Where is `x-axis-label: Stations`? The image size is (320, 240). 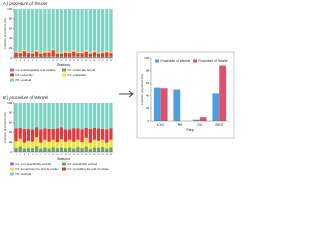 x-axis-label: Stations is located at coordinates (63, 159).